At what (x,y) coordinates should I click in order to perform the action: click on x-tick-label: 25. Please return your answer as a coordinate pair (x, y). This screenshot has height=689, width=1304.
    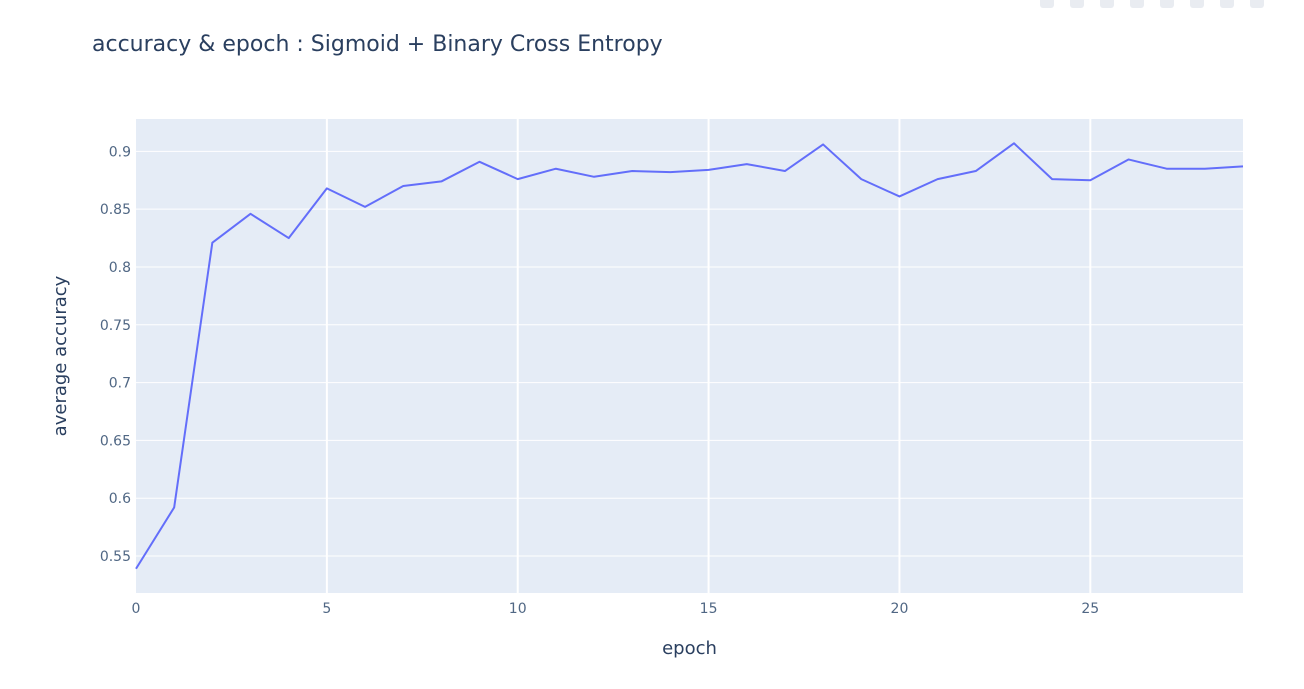
    Looking at the image, I should click on (1090, 609).